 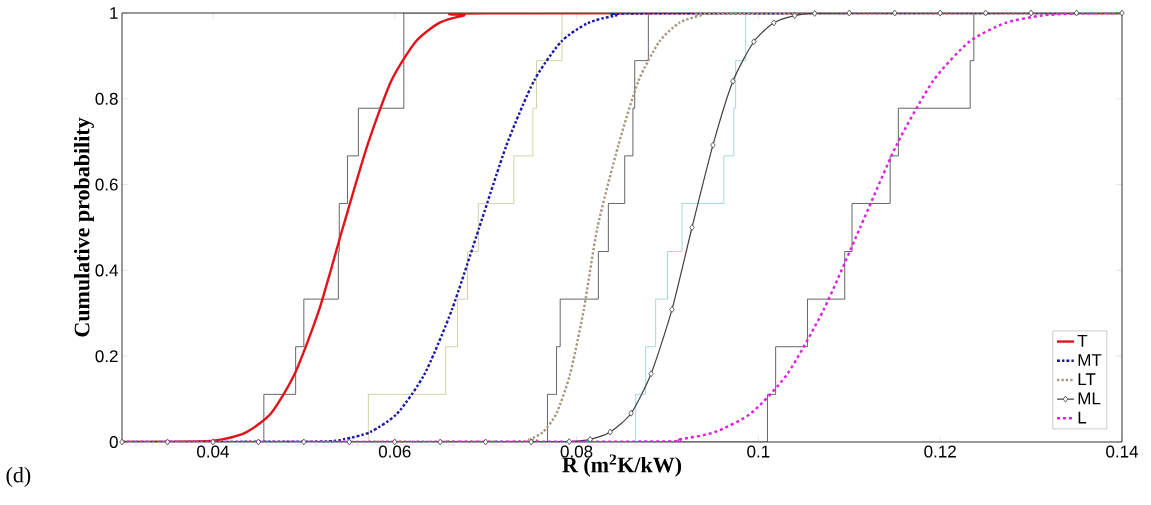 I want to click on x-tick-label: 0.14, so click(x=1122, y=451).